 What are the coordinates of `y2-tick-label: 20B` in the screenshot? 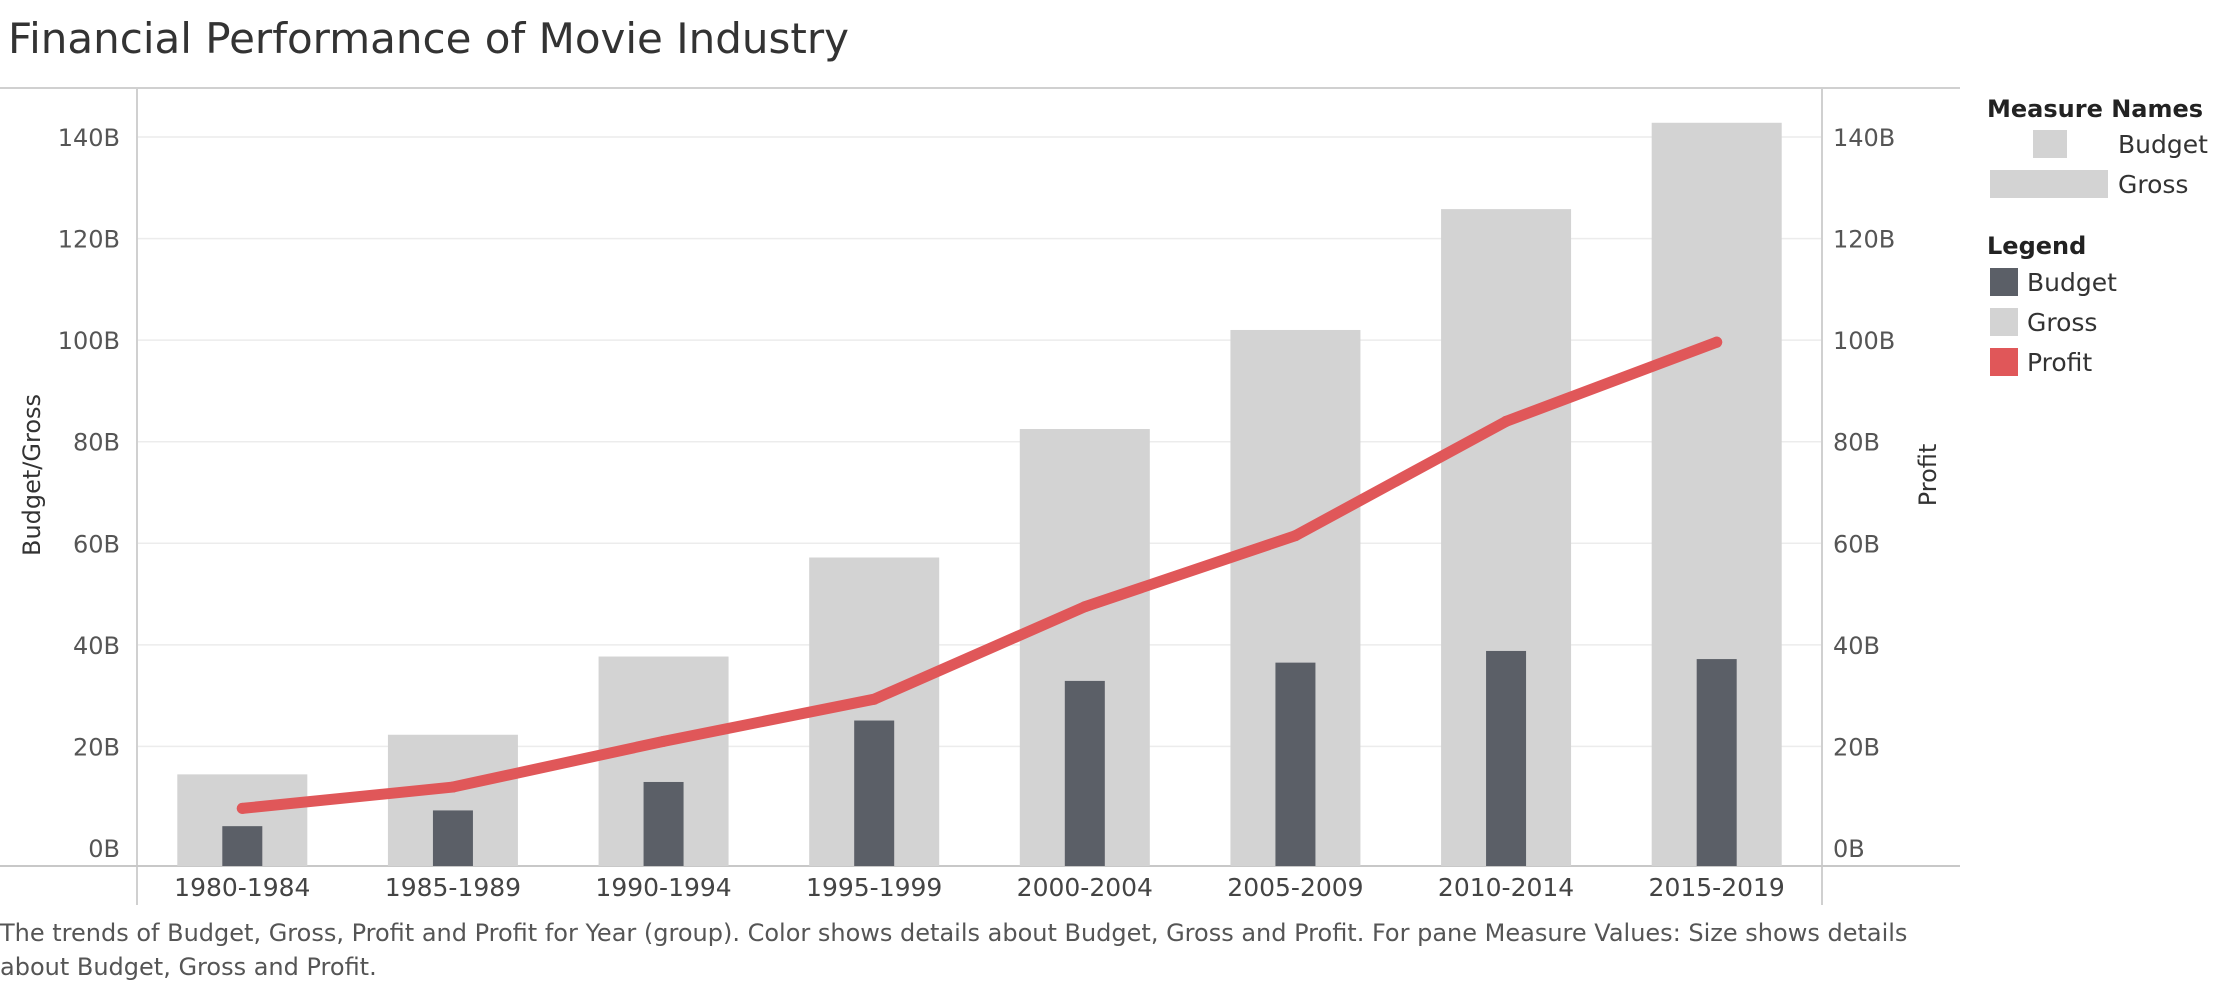 It's located at (1856, 747).